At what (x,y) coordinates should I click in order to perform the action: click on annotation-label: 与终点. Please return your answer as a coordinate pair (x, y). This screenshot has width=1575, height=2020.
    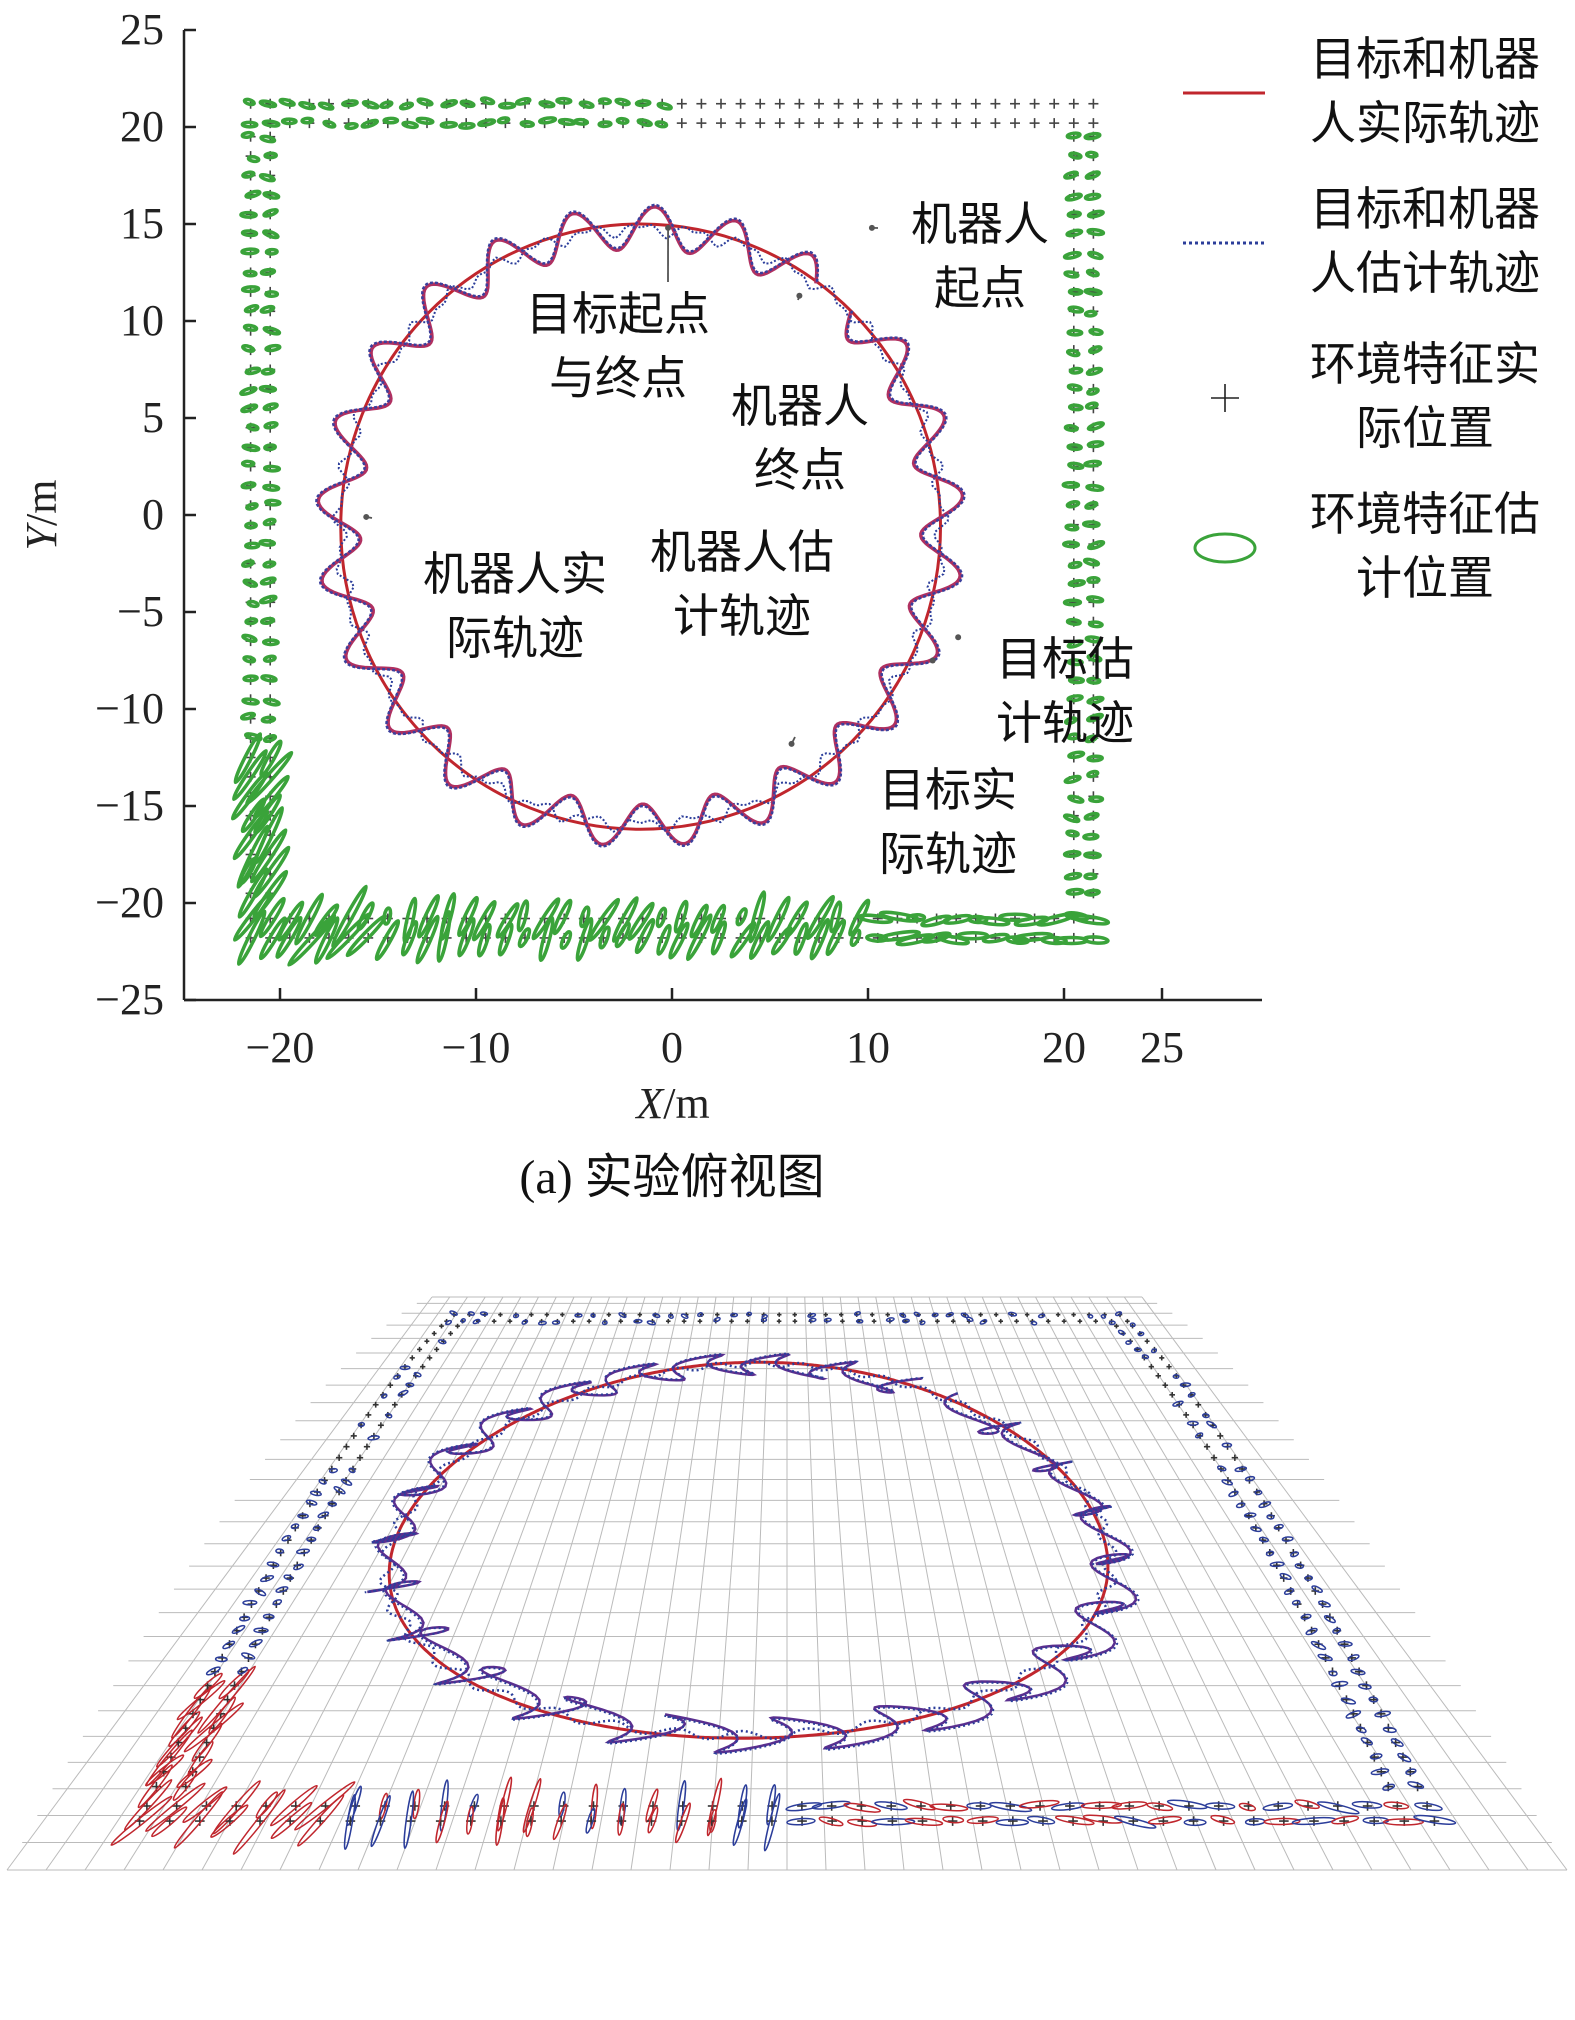
    Looking at the image, I should click on (618, 378).